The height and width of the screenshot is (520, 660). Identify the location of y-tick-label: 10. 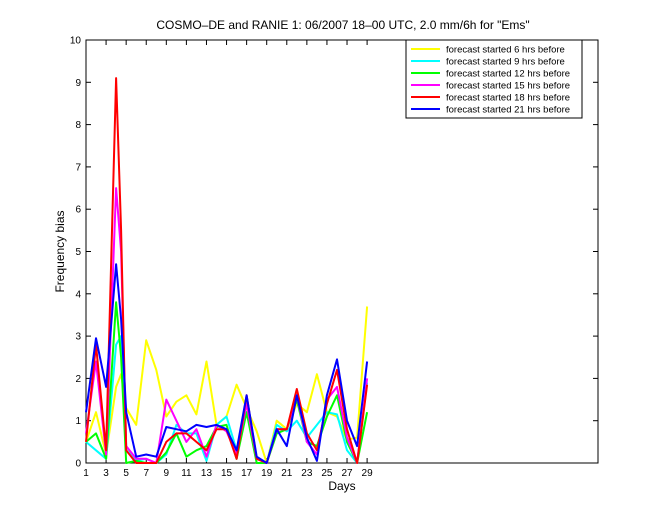
(76, 41).